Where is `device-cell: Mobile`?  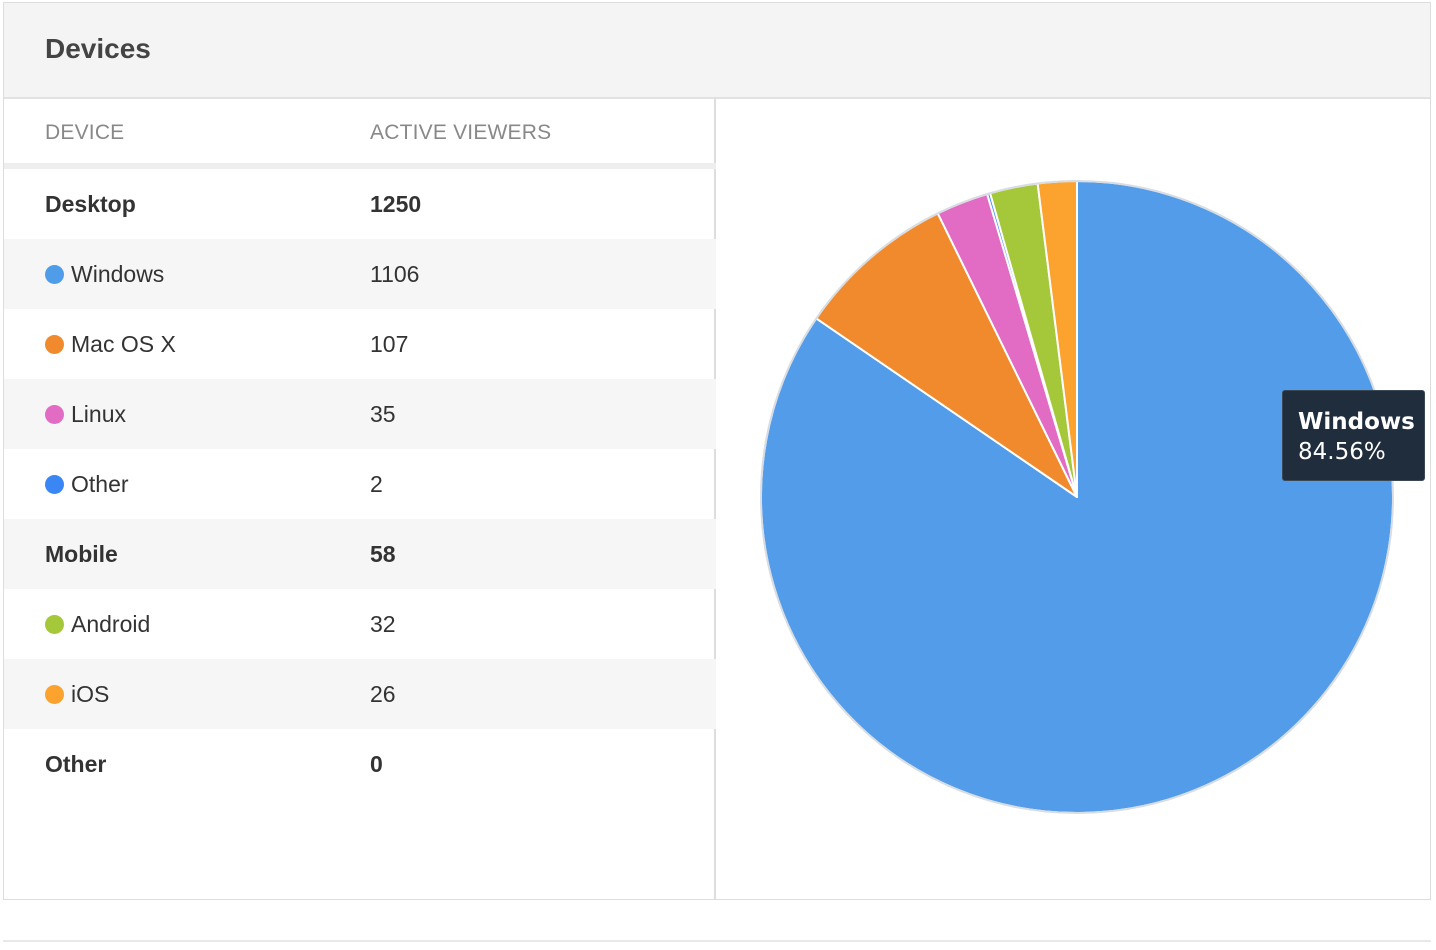
device-cell: Mobile is located at coordinates (81, 554).